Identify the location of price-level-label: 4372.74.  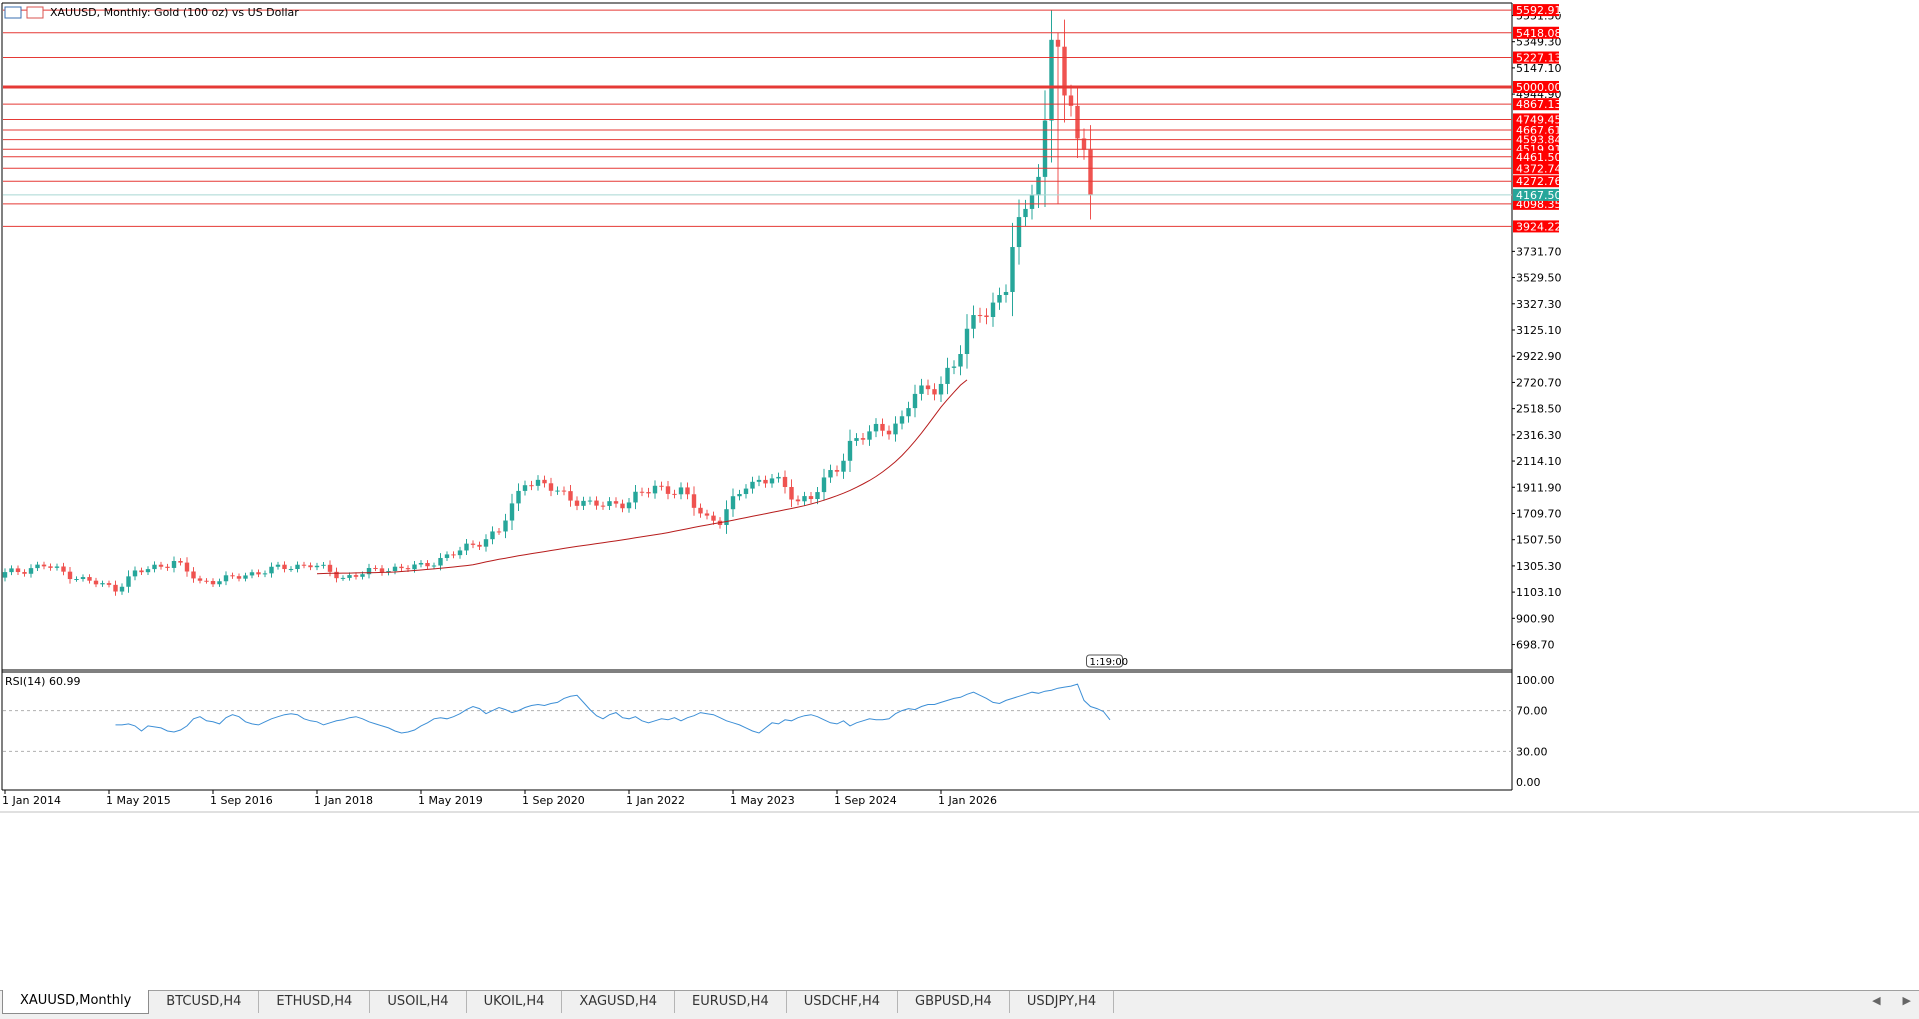
(1539, 168).